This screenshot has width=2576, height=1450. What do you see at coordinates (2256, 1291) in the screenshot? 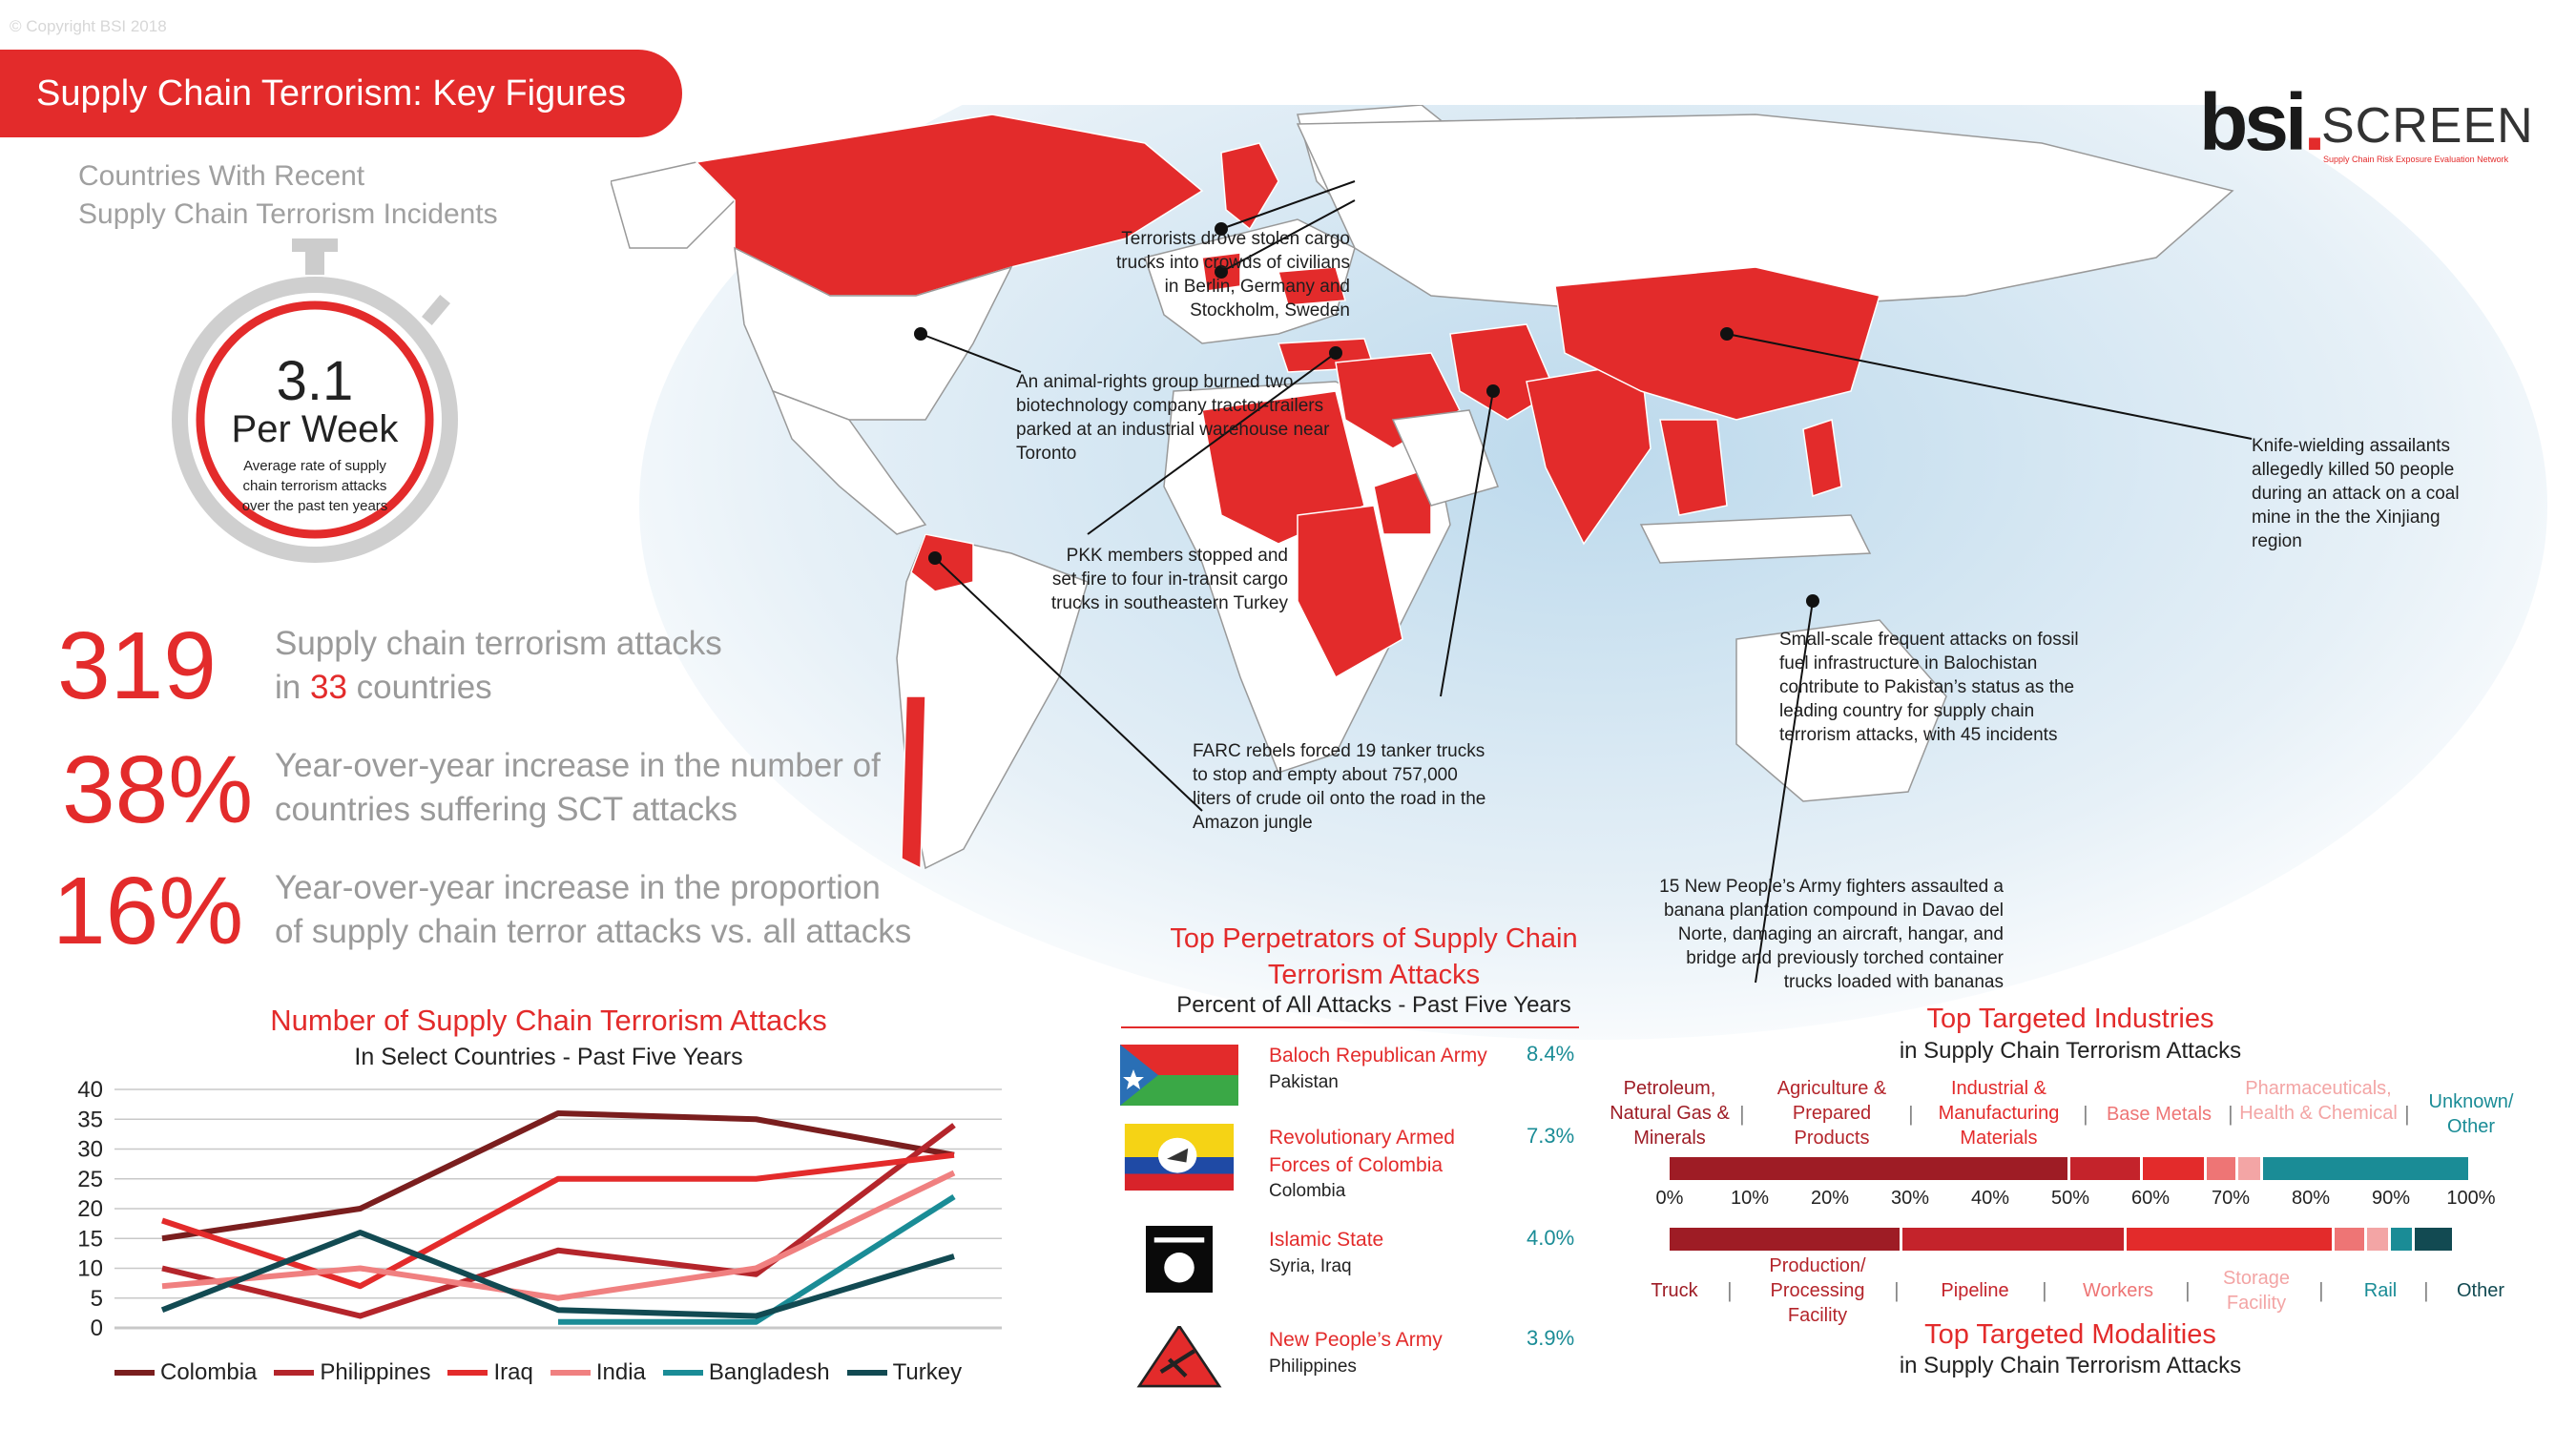
I see `modality-label-storage: Storage Facility` at bounding box center [2256, 1291].